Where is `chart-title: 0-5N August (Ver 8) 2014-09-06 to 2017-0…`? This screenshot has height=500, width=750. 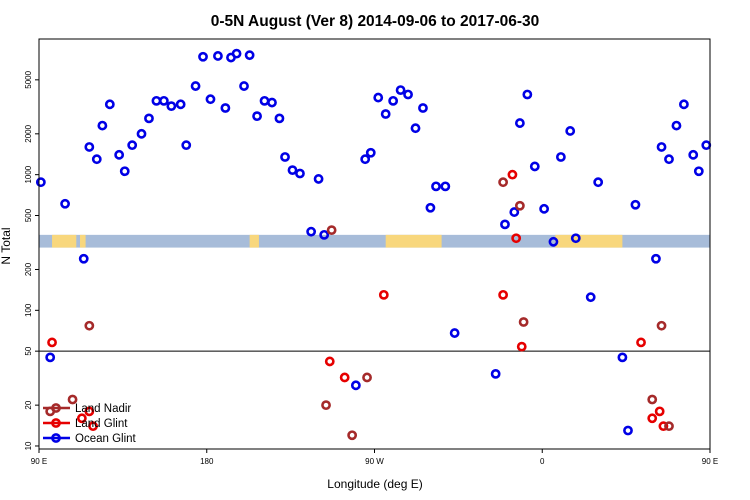 chart-title: 0-5N August (Ver 8) 2014-09-06 to 2017-0… is located at coordinates (375, 21).